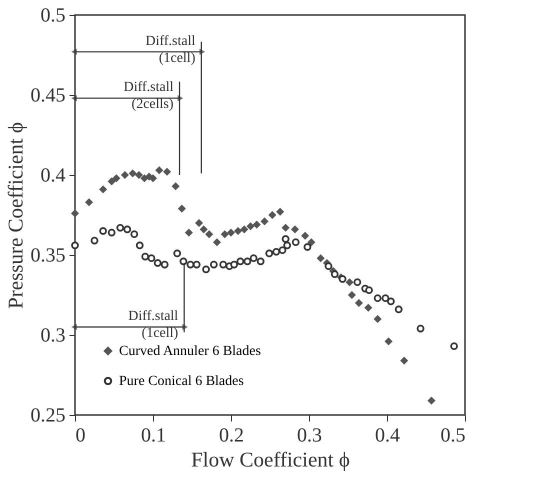  What do you see at coordinates (387, 435) in the screenshot?
I see `x-tick-label: 0.4` at bounding box center [387, 435].